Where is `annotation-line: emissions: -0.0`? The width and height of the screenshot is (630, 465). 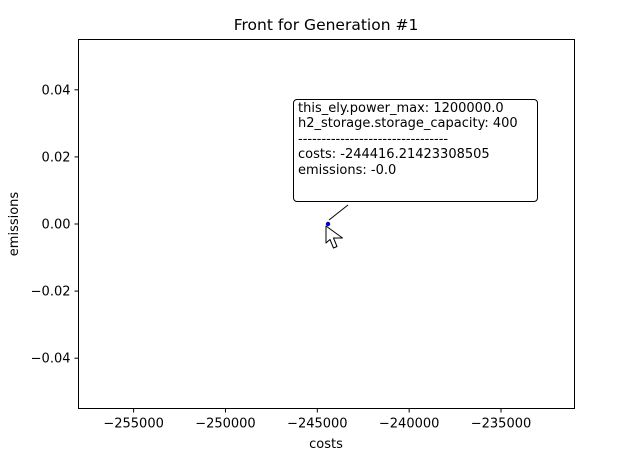 annotation-line: emissions: -0.0 is located at coordinates (347, 170).